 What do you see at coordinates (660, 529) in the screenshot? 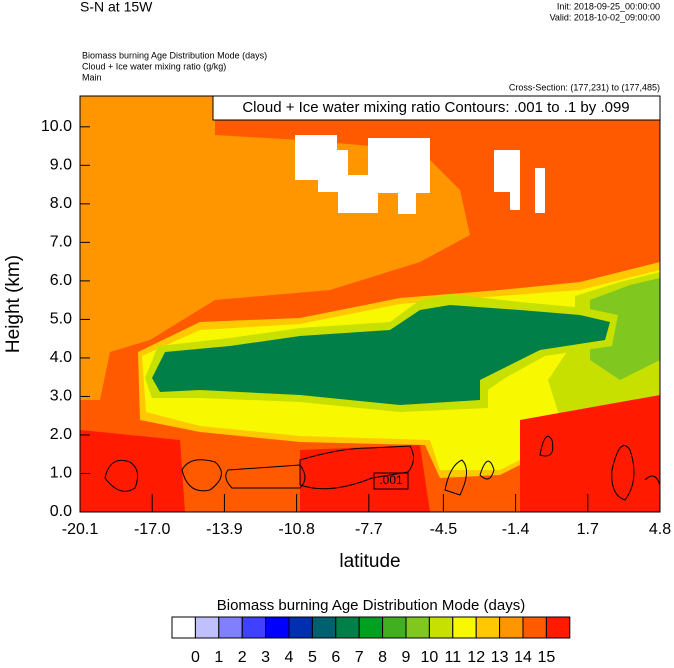
I see `x-tick-label: 4.8` at bounding box center [660, 529].